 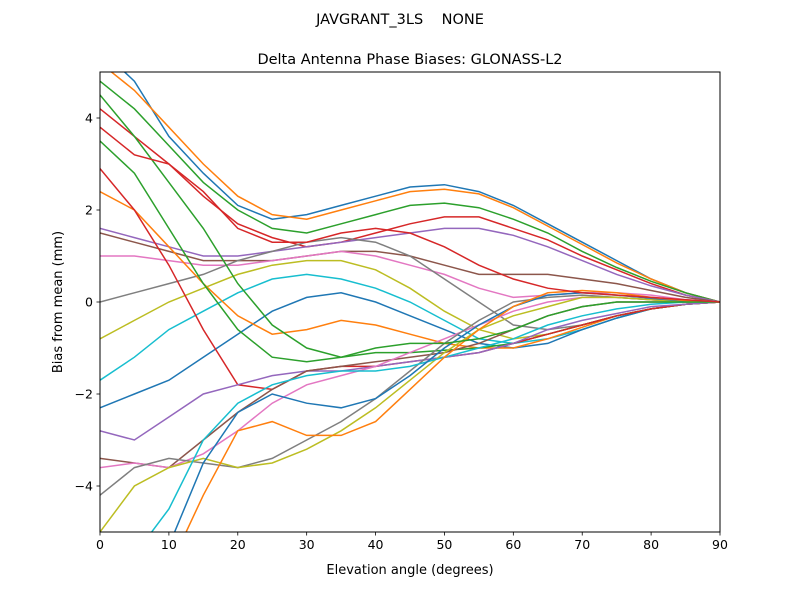 What do you see at coordinates (84, 394) in the screenshot?
I see `y-tick-label: −2` at bounding box center [84, 394].